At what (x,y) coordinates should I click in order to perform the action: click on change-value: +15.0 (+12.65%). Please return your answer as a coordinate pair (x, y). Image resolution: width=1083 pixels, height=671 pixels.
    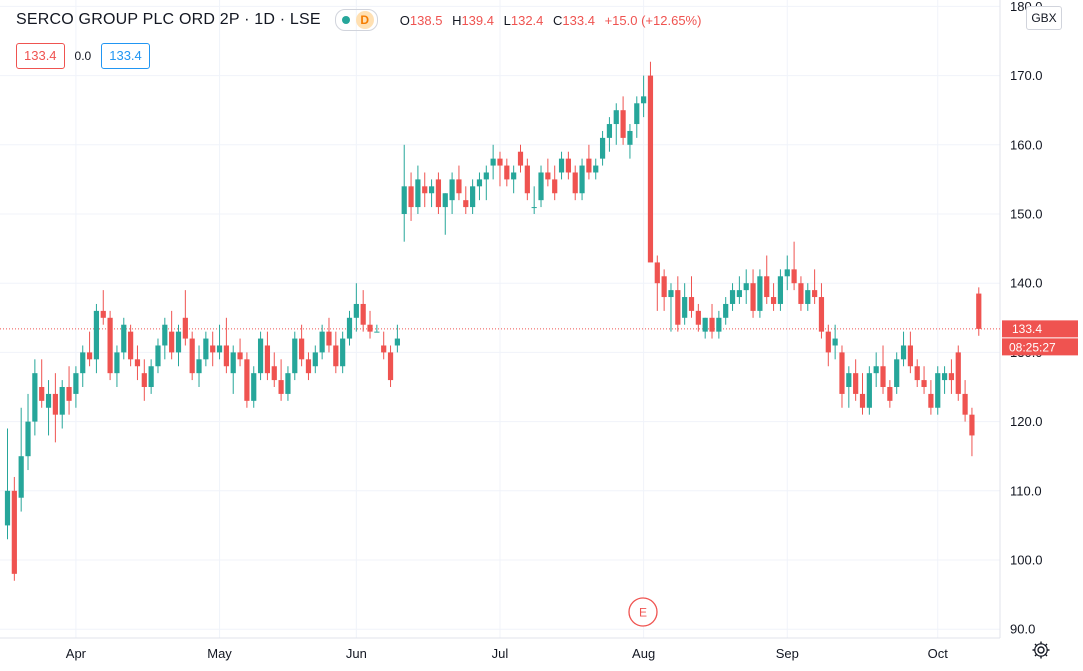
    Looking at the image, I should click on (653, 20).